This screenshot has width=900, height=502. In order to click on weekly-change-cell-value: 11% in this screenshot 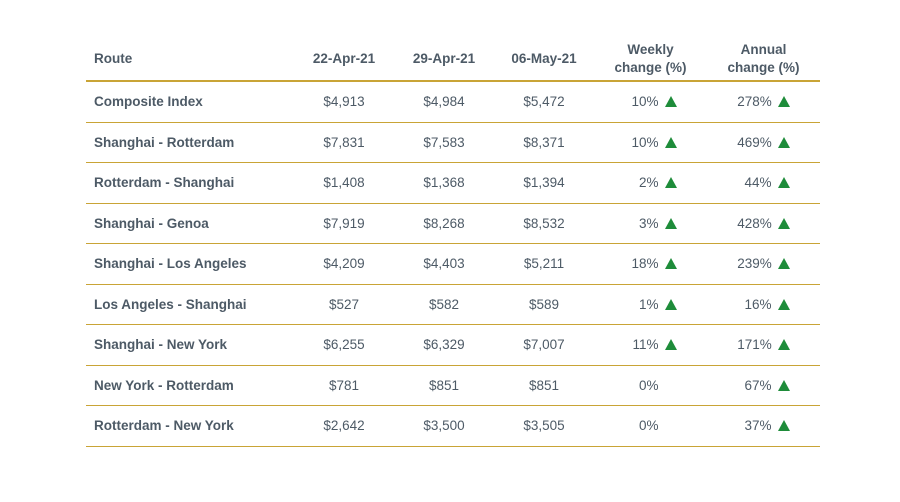, I will do `click(645, 345)`.